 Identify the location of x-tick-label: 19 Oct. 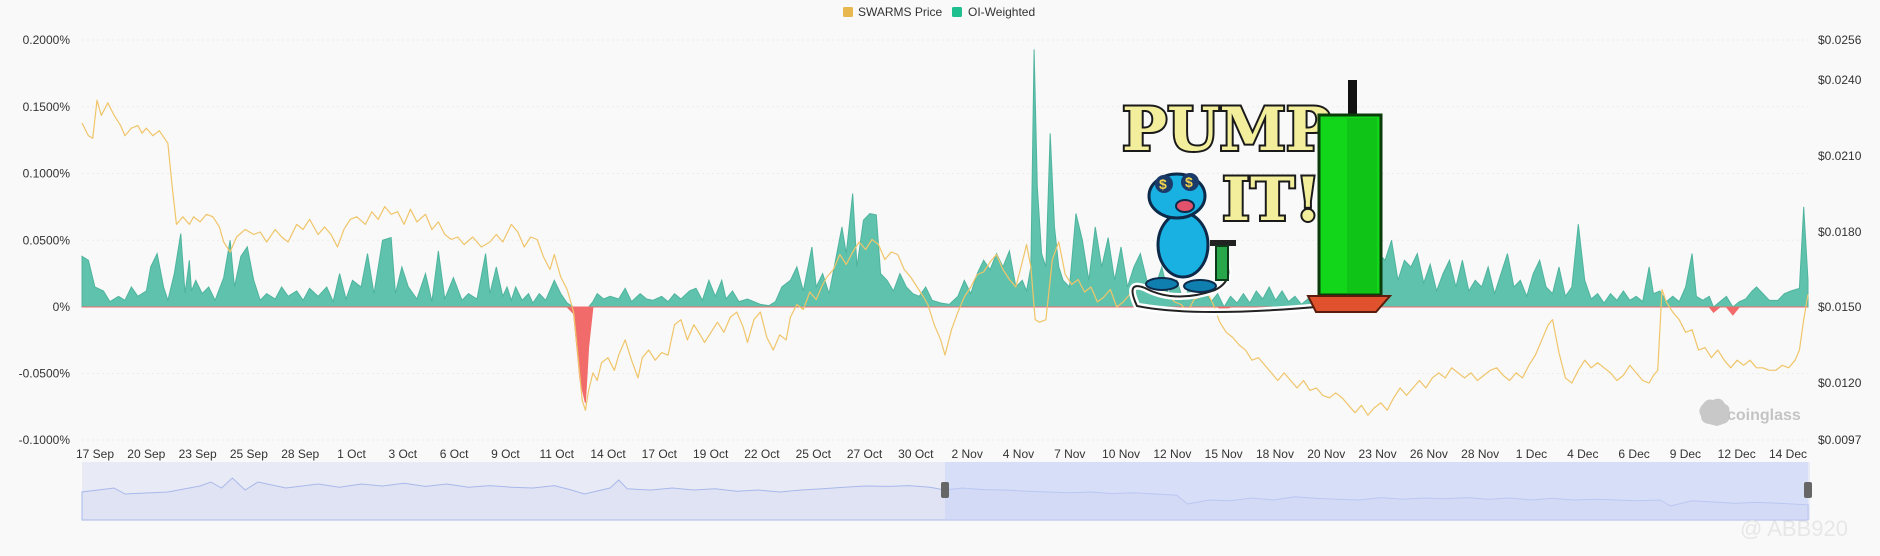
(711, 454).